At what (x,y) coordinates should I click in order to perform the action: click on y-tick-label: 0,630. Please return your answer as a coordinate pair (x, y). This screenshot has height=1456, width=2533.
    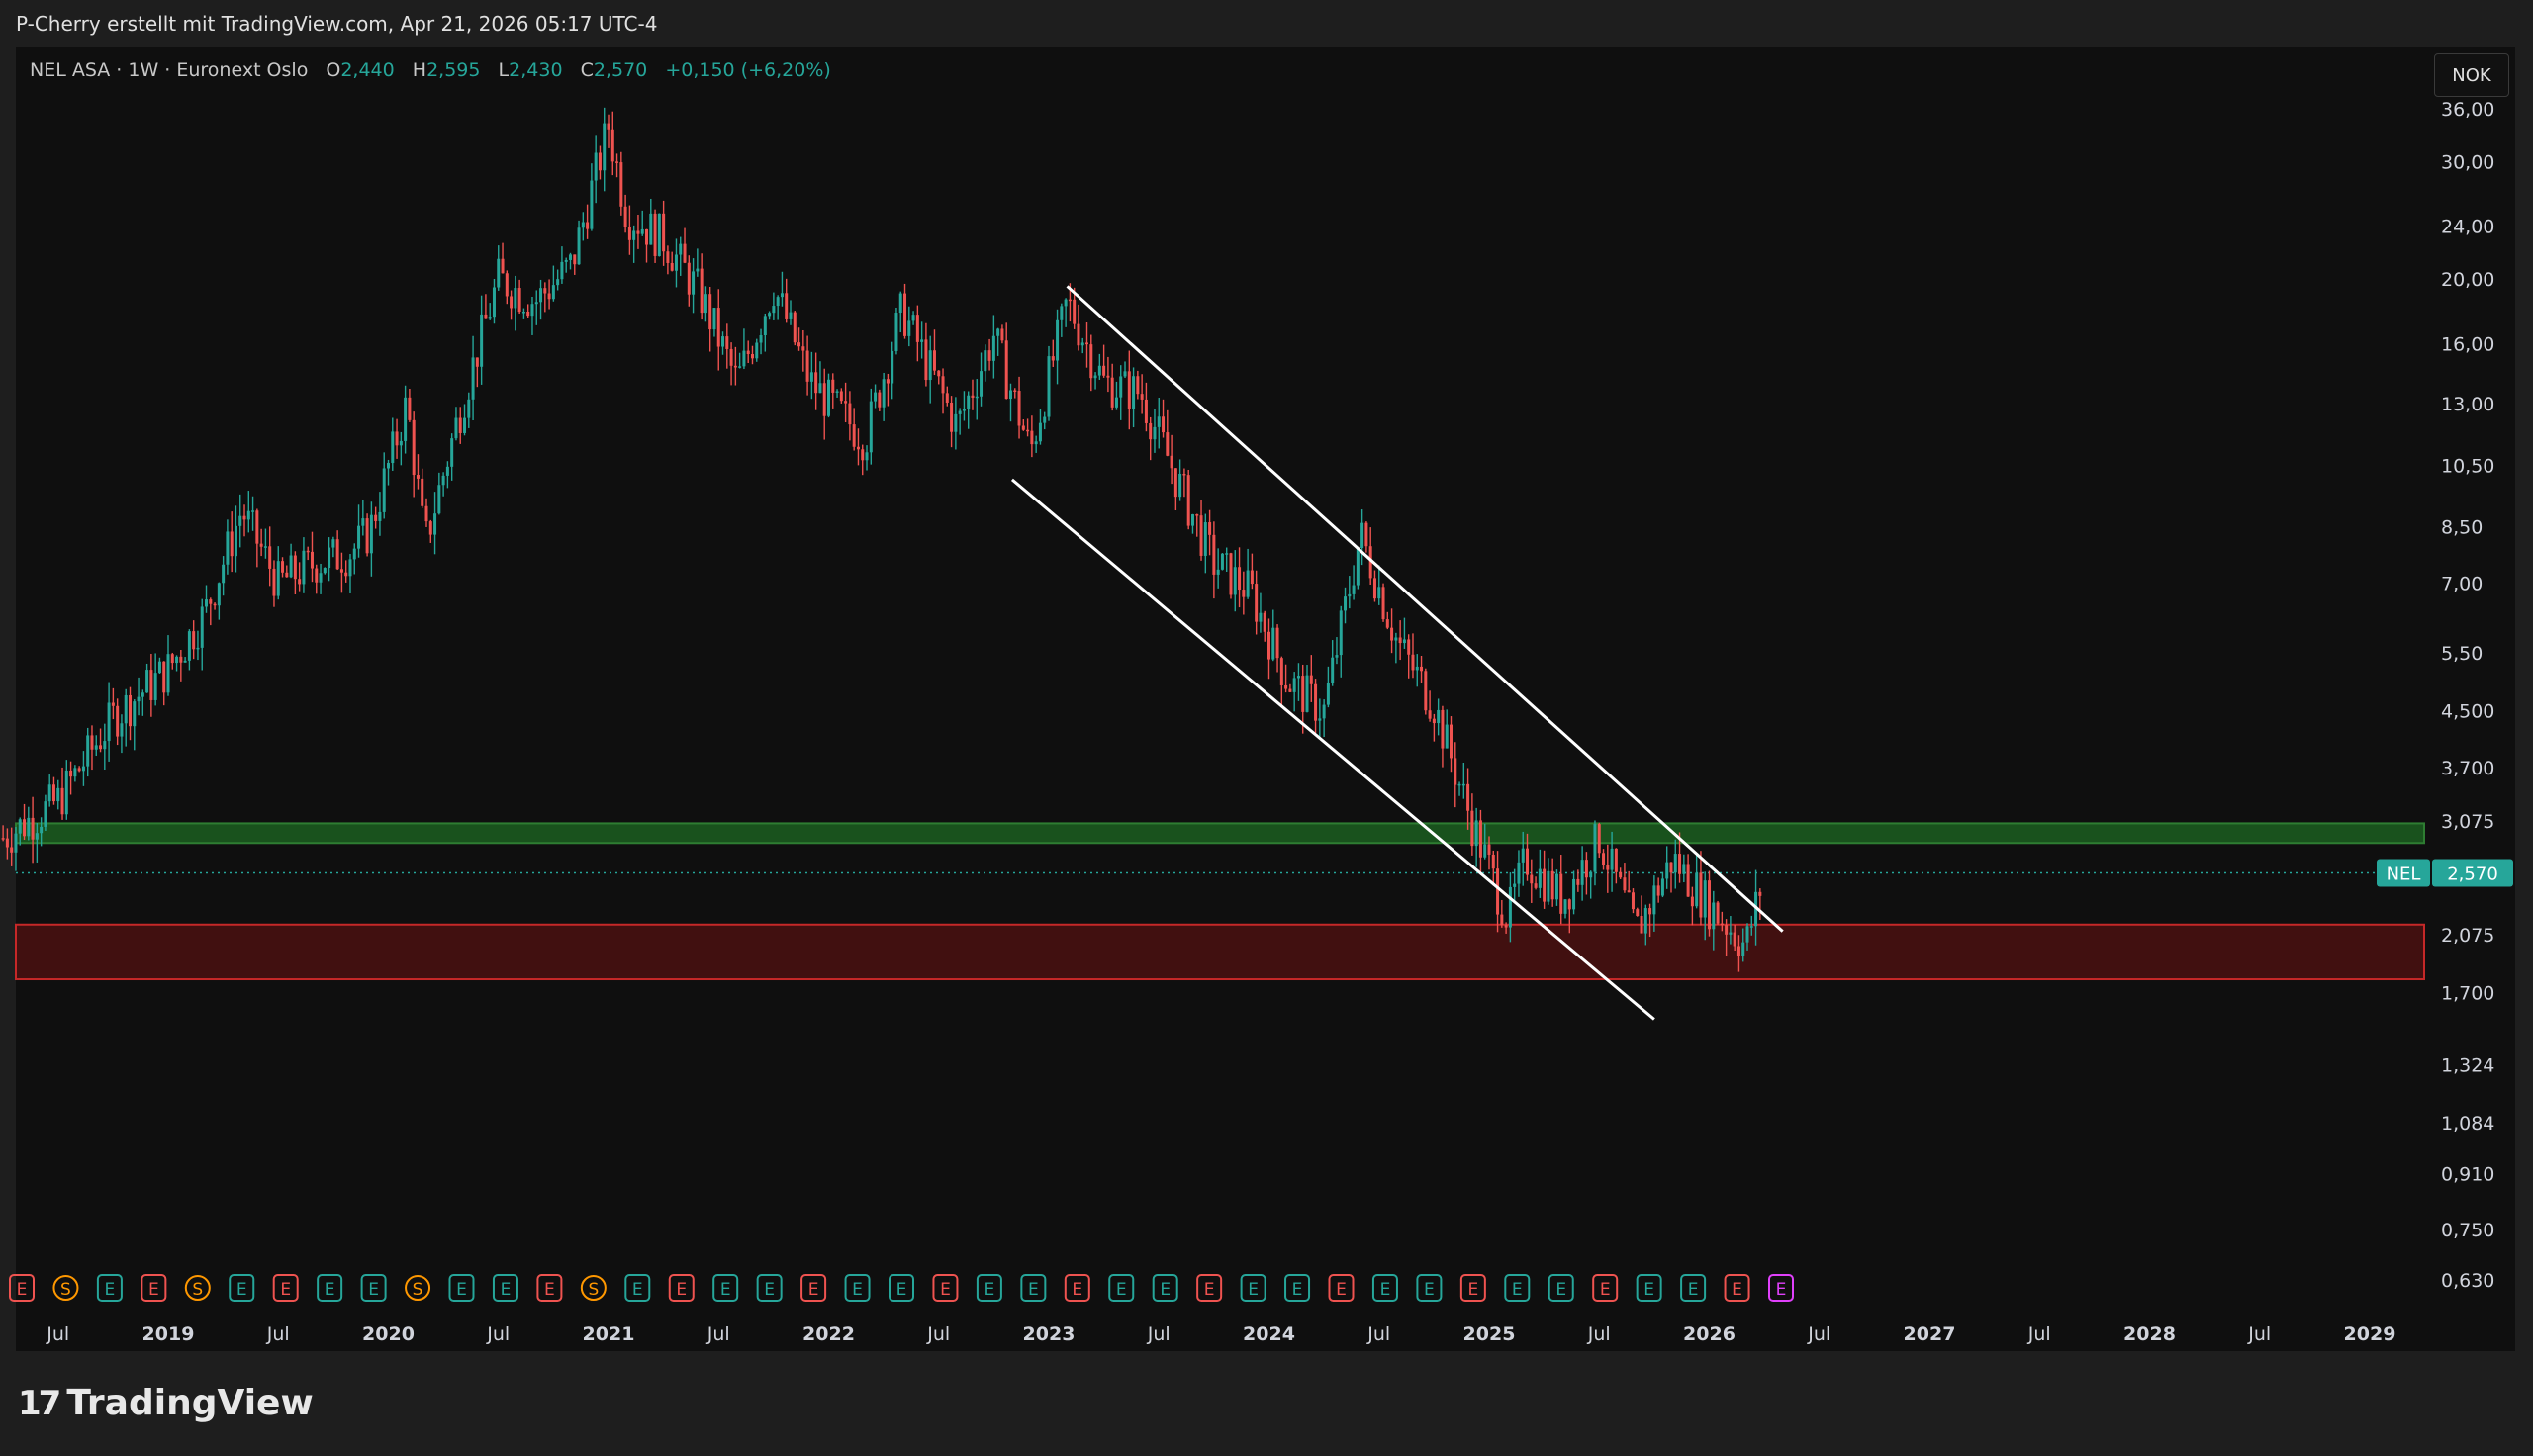
    Looking at the image, I should click on (2468, 1281).